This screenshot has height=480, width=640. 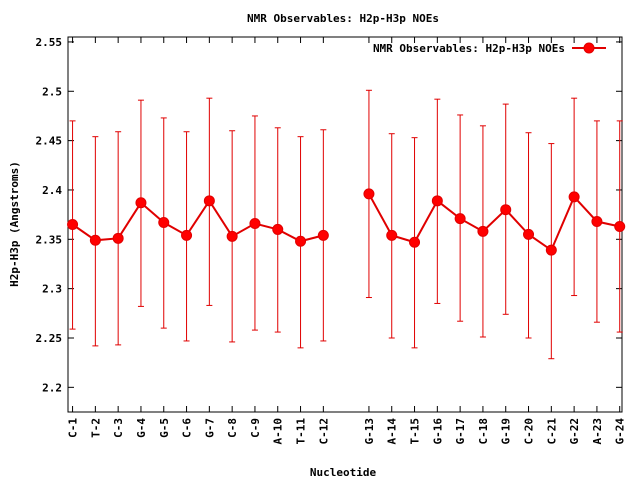 What do you see at coordinates (73, 428) in the screenshot?
I see `x-tick-label: C-1` at bounding box center [73, 428].